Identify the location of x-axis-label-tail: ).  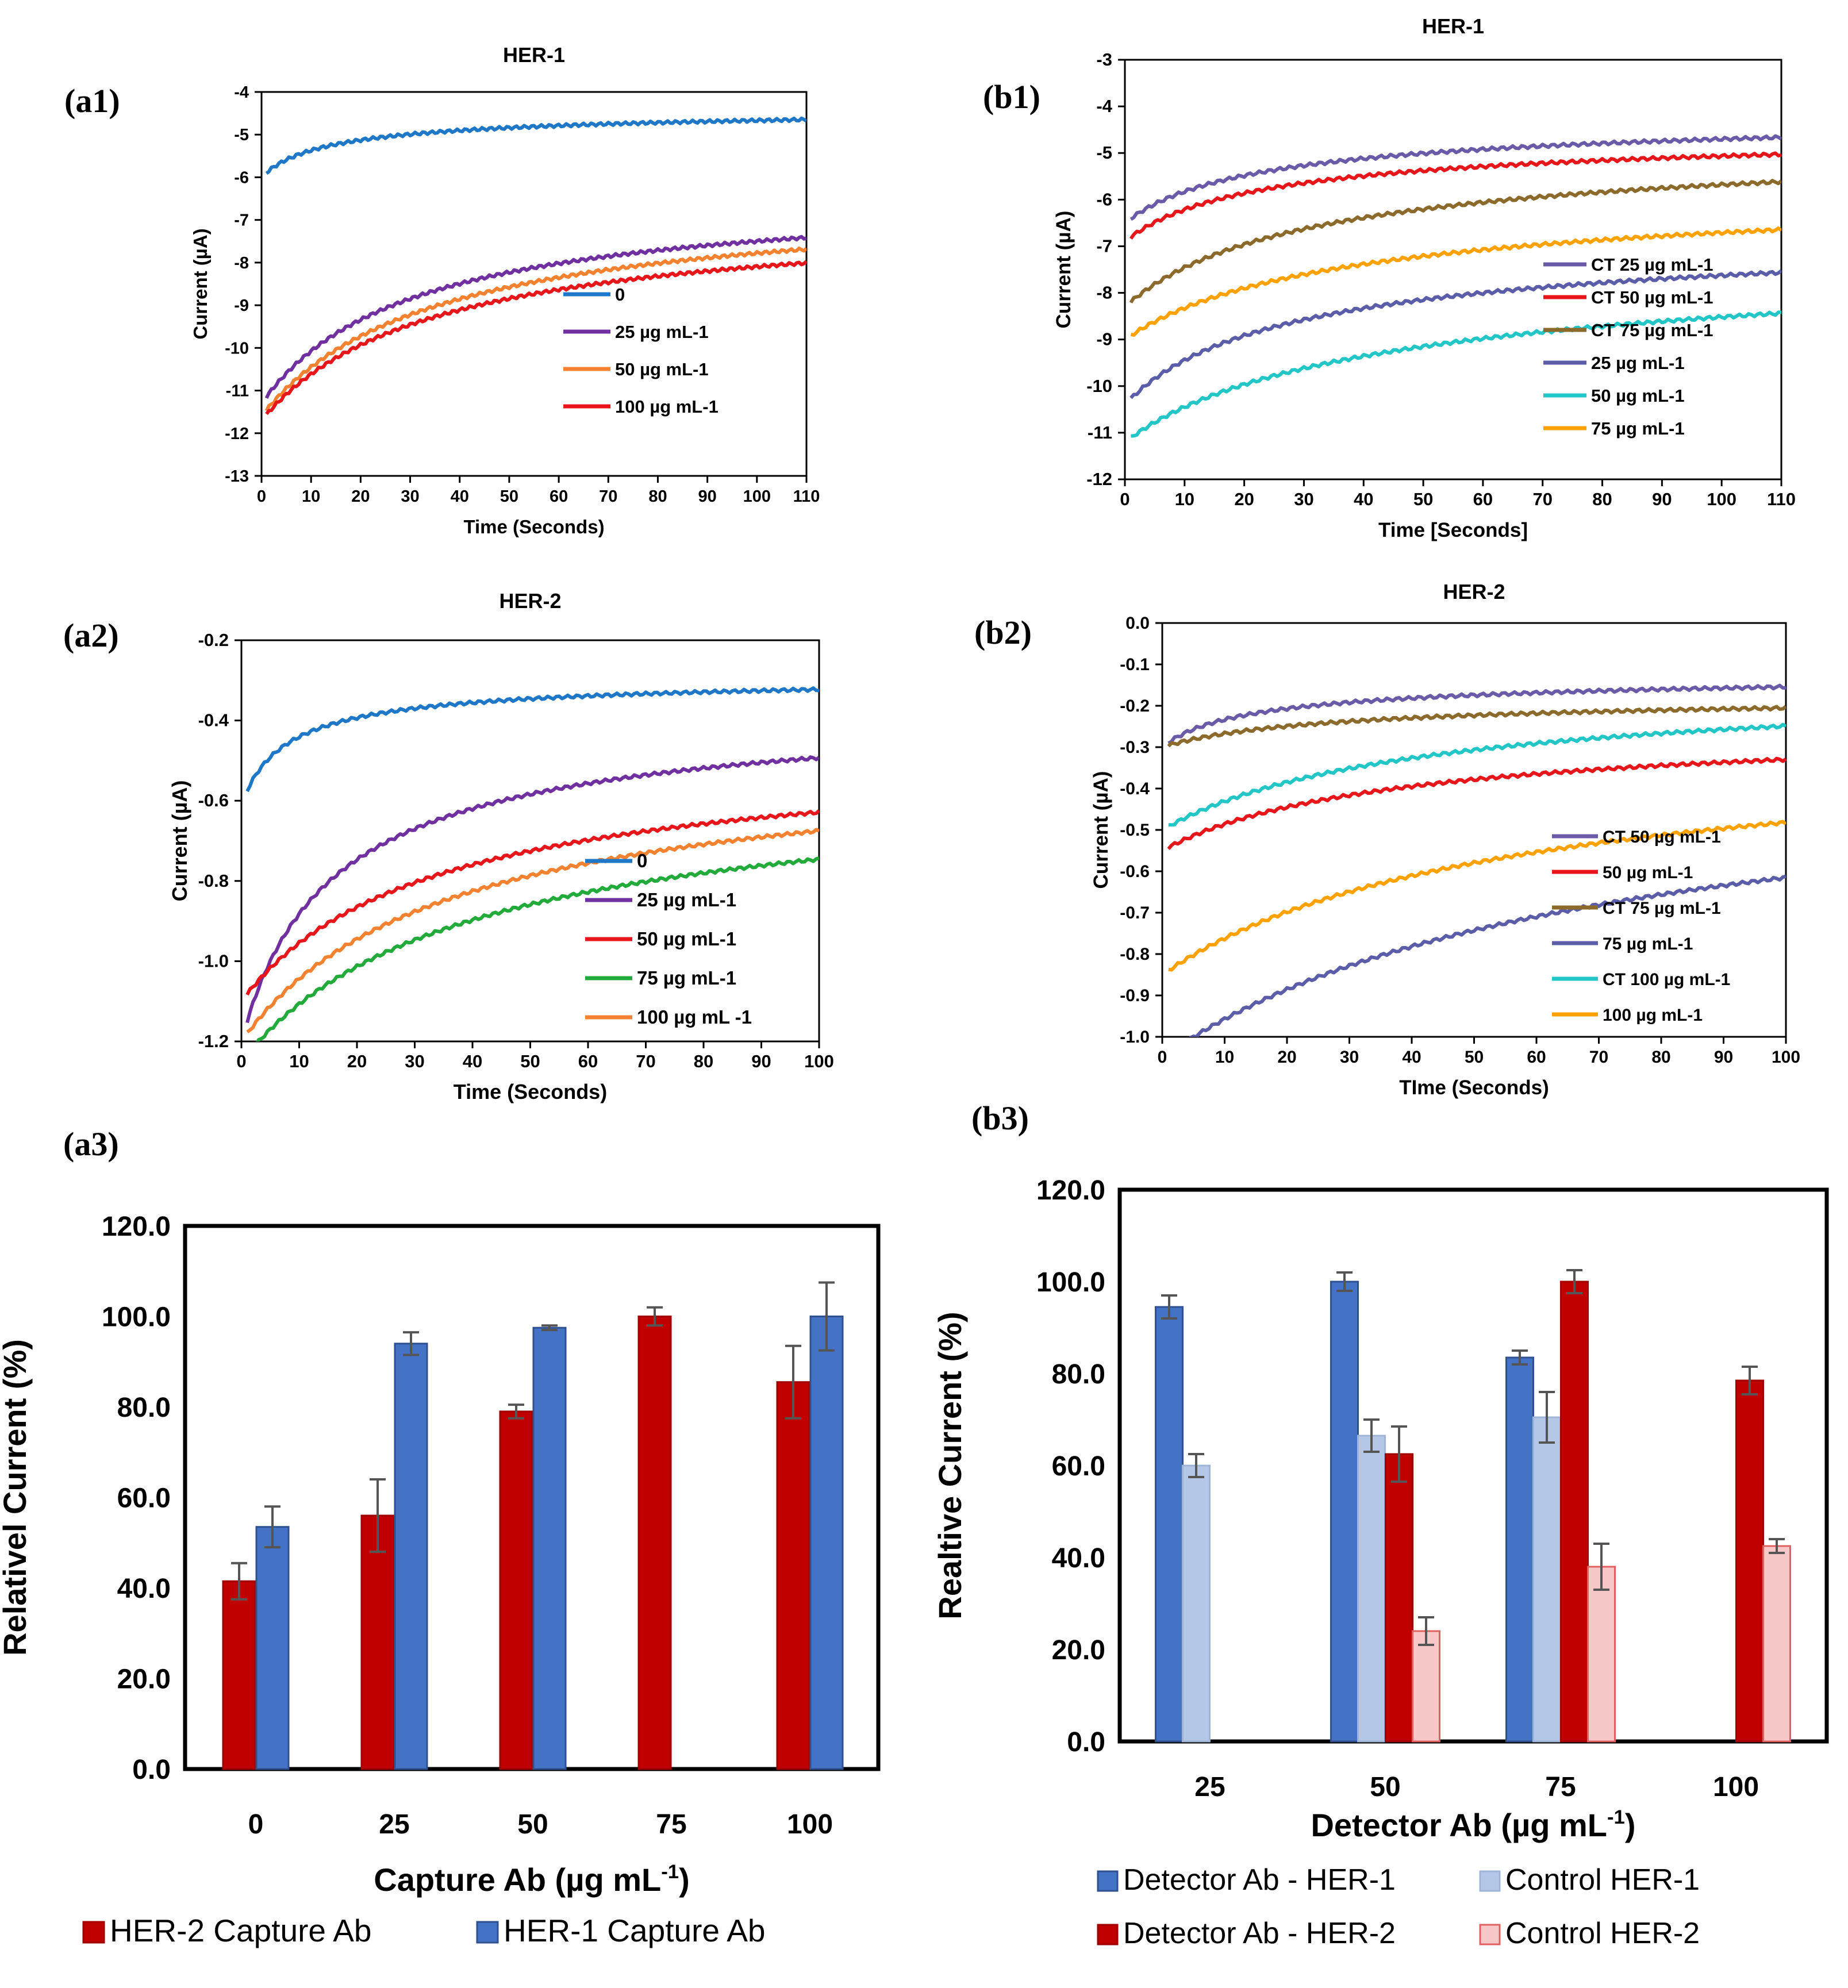
(1630, 1825).